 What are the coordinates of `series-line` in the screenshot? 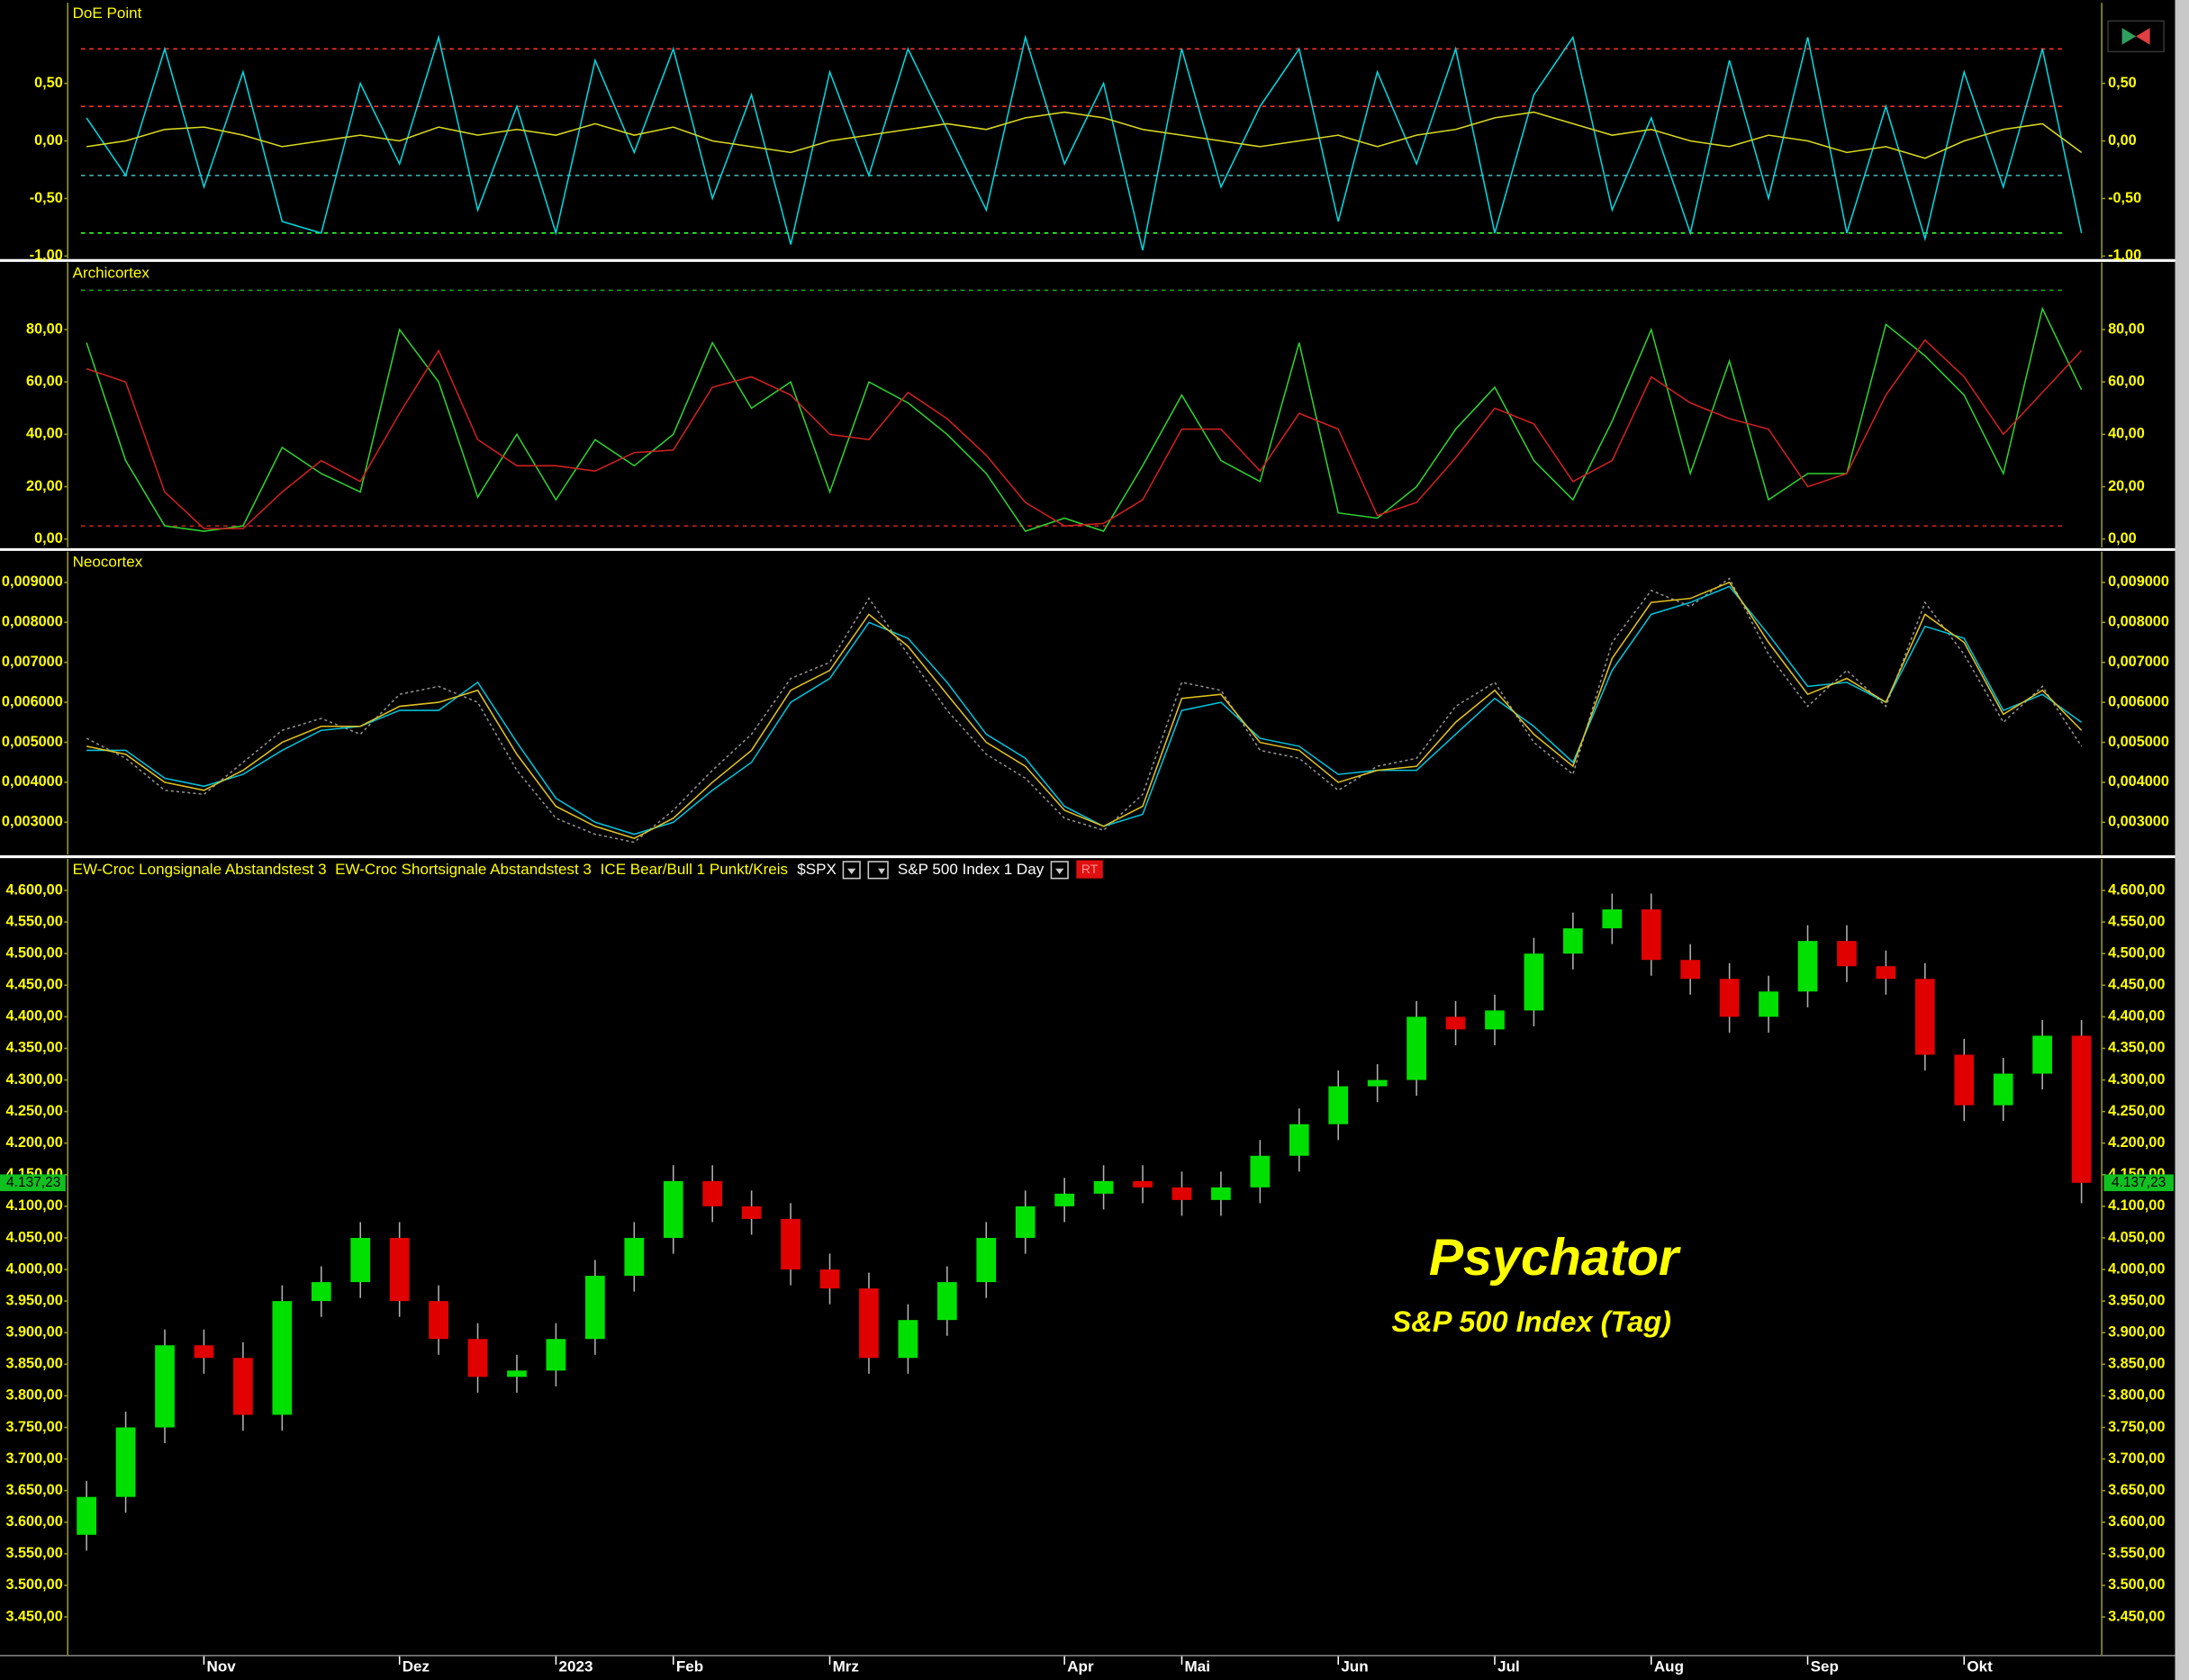 It's located at (1084, 710).